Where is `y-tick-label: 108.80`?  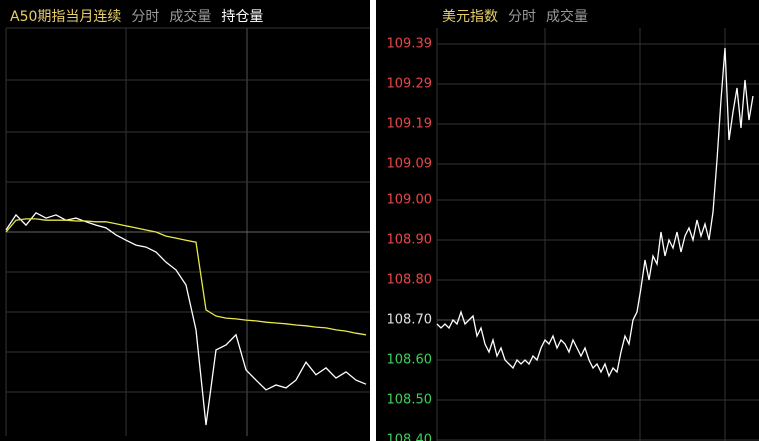 y-tick-label: 108.80 is located at coordinates (410, 280).